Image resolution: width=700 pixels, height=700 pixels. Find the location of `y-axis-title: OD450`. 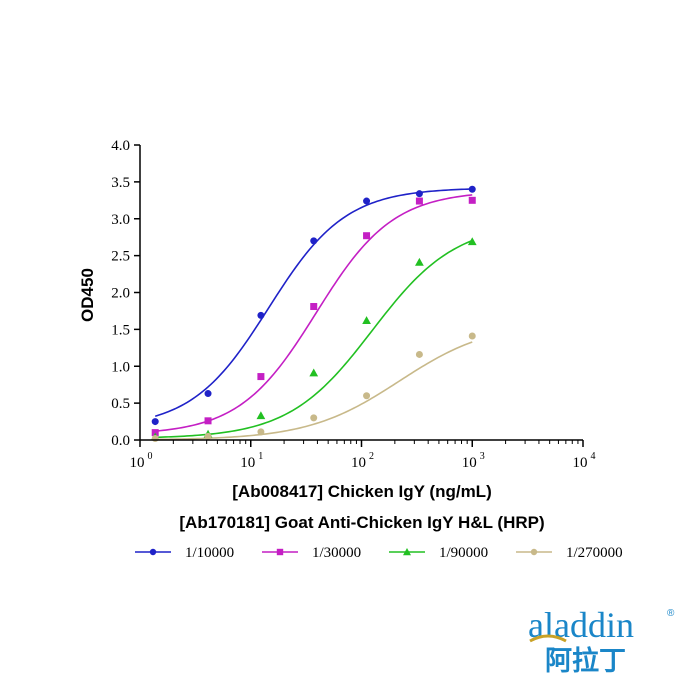

y-axis-title: OD450 is located at coordinates (87, 295).